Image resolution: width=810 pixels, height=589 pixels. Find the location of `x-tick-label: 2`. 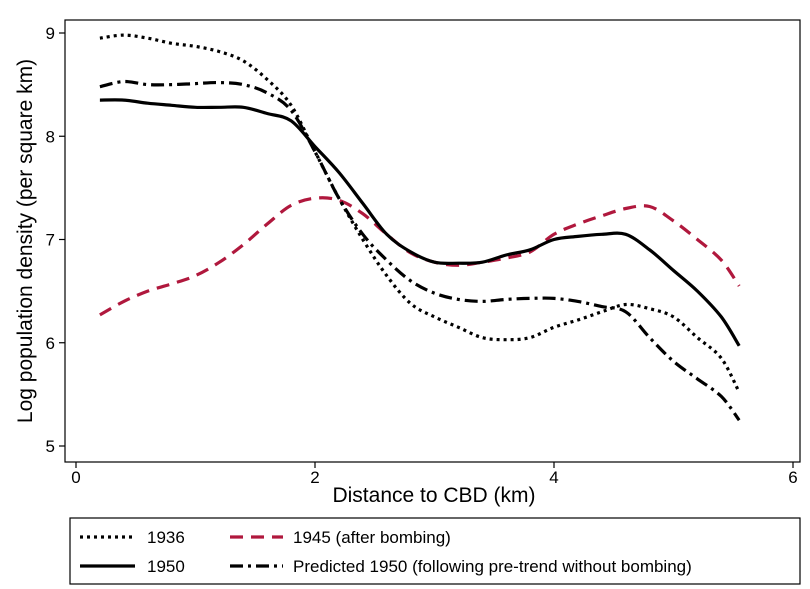

x-tick-label: 2 is located at coordinates (314, 477).